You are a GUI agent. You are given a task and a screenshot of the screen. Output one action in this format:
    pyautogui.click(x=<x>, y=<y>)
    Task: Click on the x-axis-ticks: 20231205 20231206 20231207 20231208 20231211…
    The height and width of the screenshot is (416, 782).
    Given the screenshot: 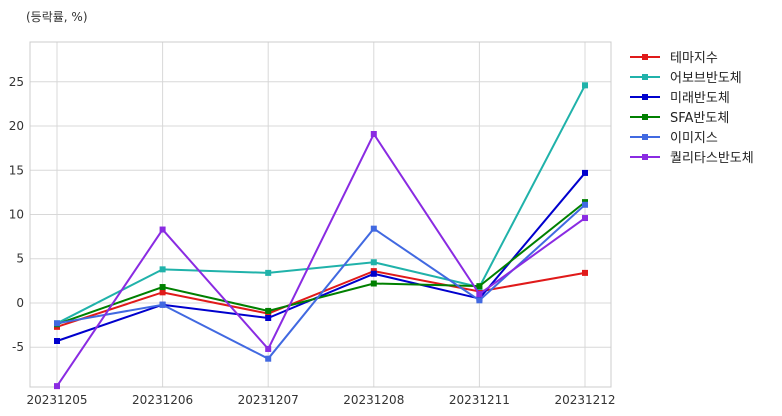 What is the action you would take?
    pyautogui.click(x=320, y=400)
    